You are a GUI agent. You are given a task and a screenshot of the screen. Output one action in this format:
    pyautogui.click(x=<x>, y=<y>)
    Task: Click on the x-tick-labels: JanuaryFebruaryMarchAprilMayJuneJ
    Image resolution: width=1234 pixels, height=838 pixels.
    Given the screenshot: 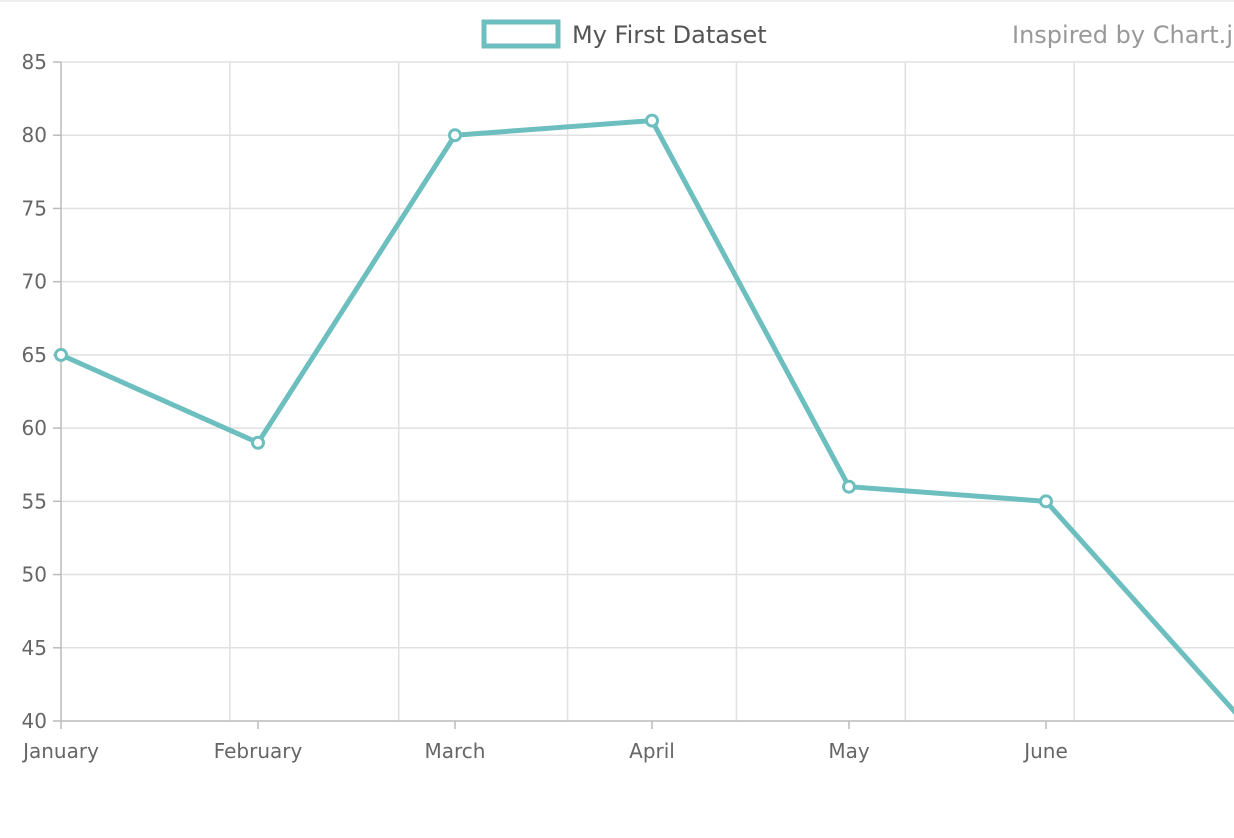 What is the action you would take?
    pyautogui.click(x=544, y=751)
    